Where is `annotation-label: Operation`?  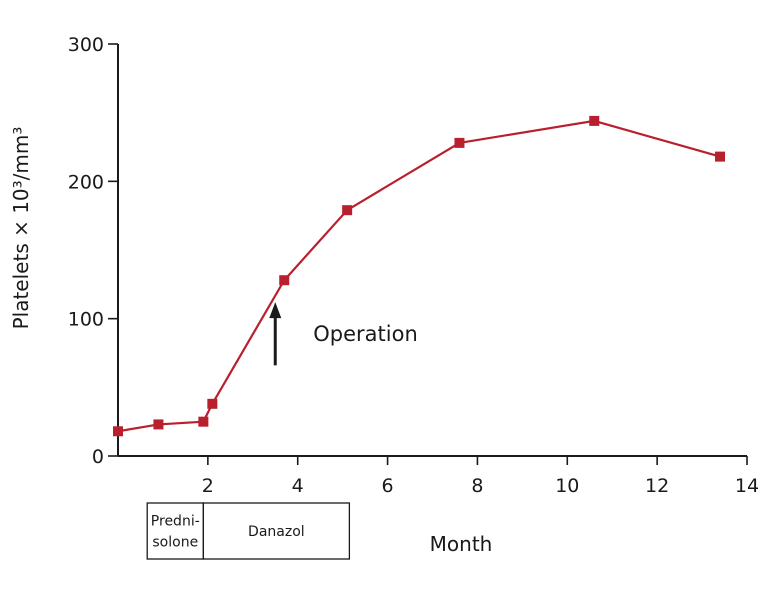 annotation-label: Operation is located at coordinates (365, 334).